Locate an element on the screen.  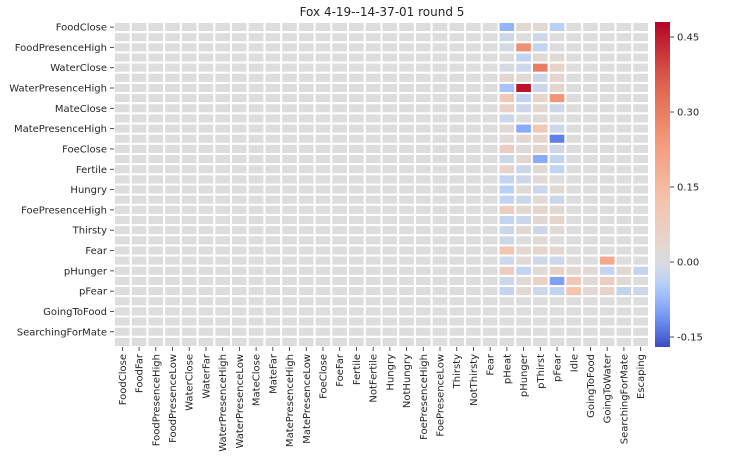
column-tick-label: pHeat is located at coordinates (507, 369).